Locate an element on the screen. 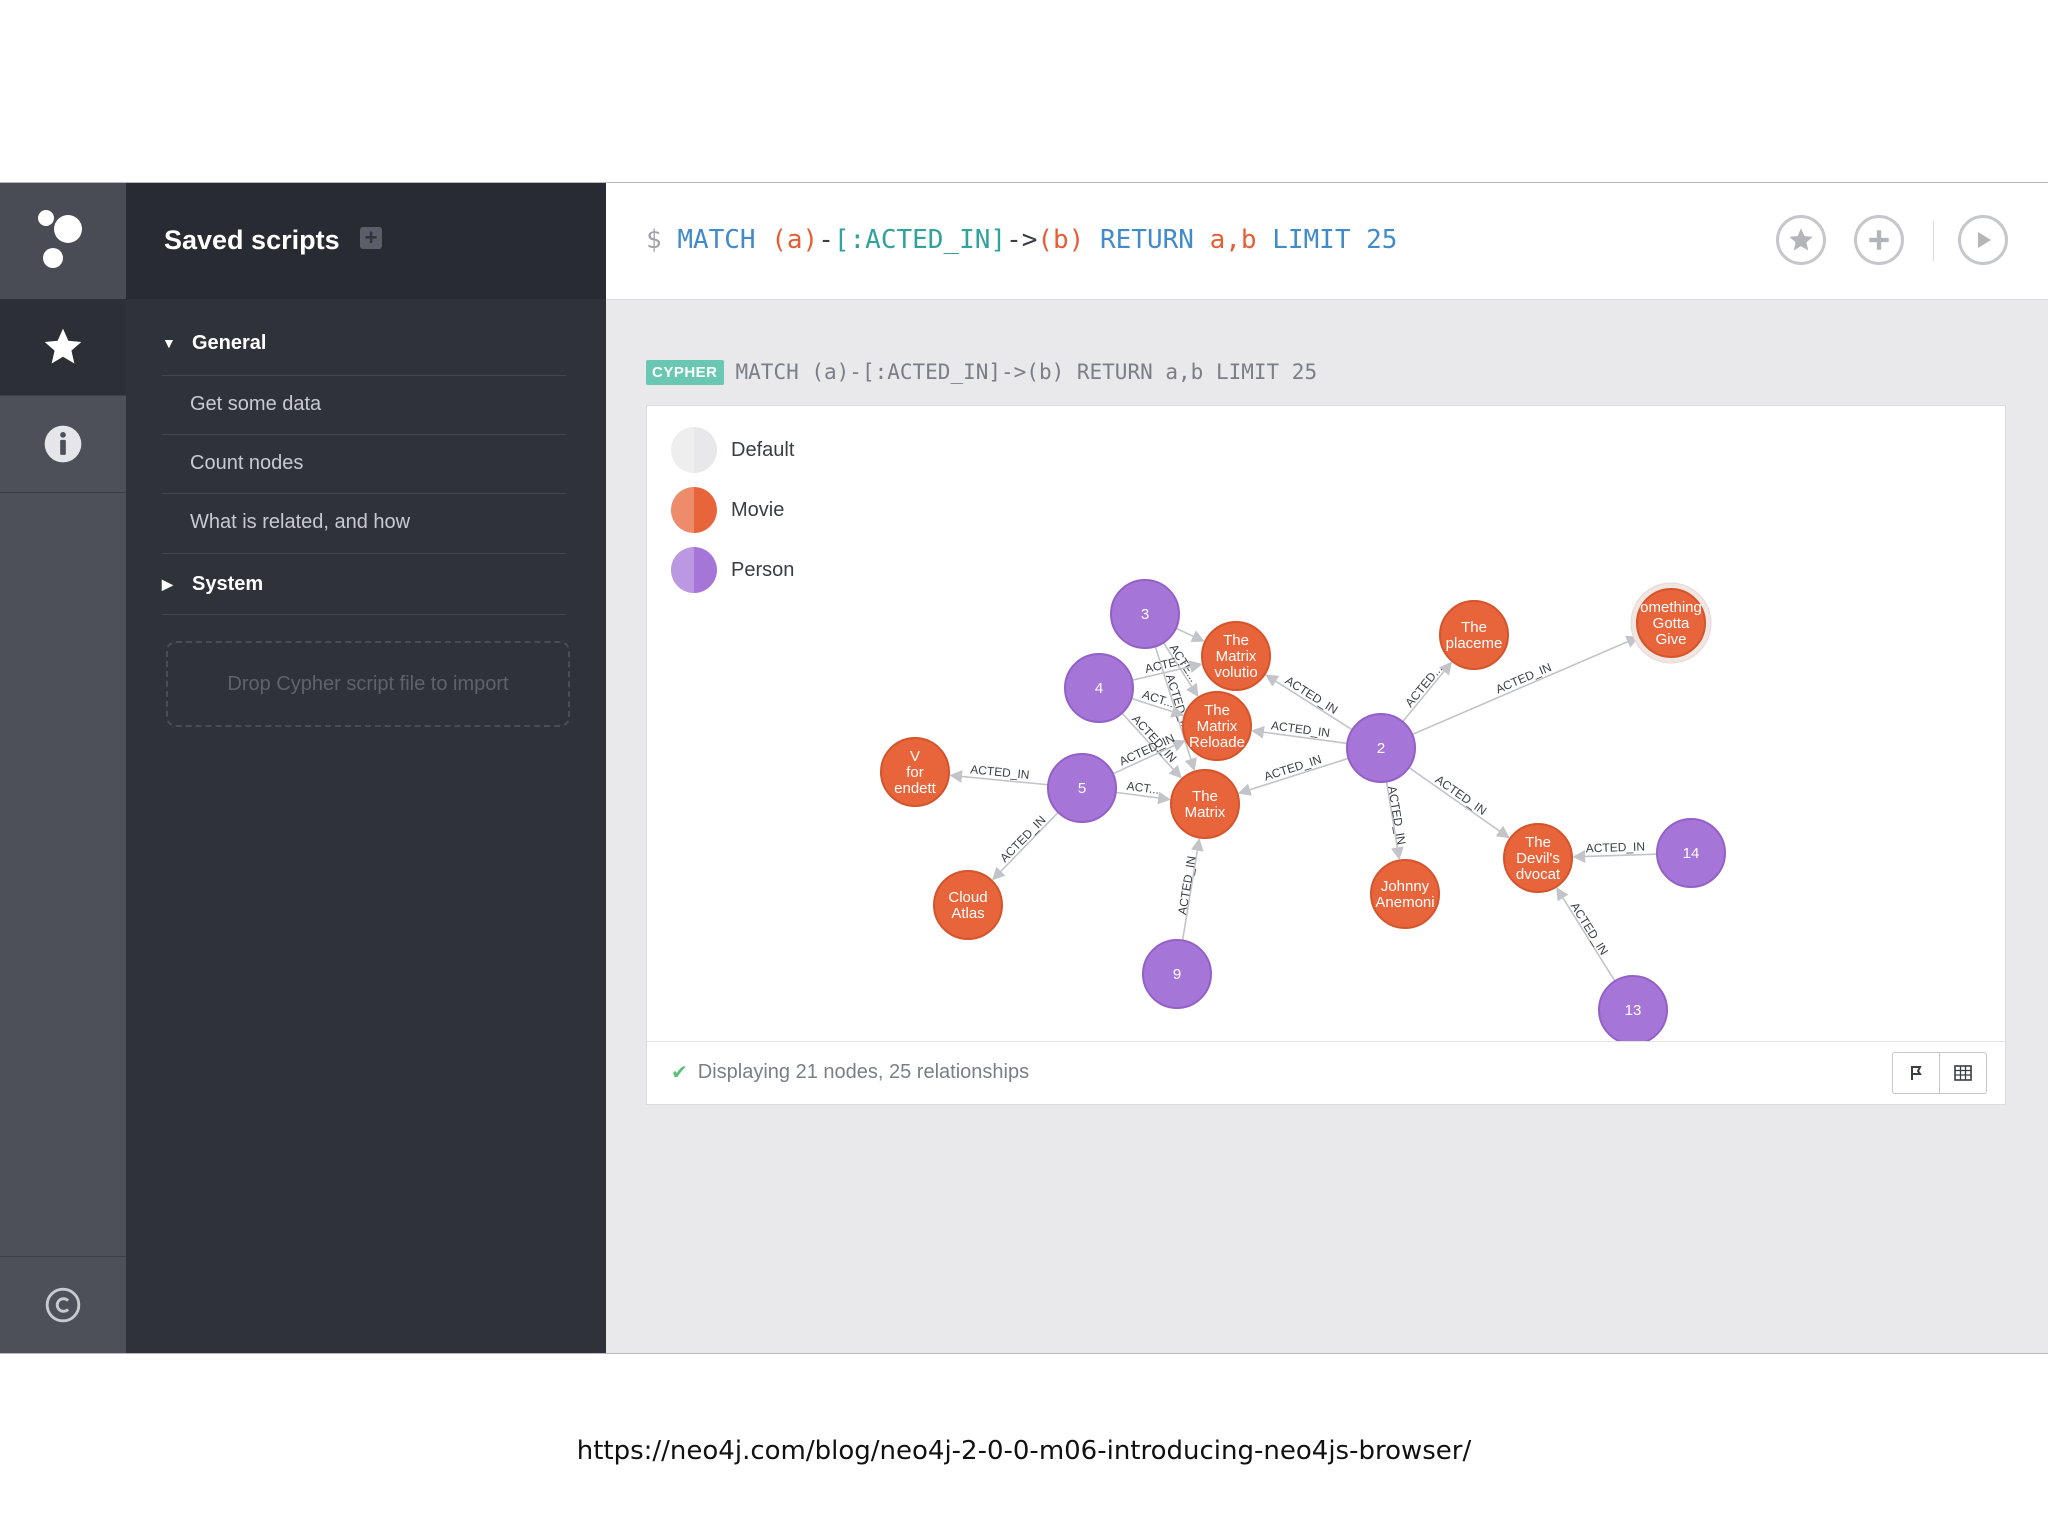 The height and width of the screenshot is (1536, 2048). legend-item-default: Default is located at coordinates (732, 450).